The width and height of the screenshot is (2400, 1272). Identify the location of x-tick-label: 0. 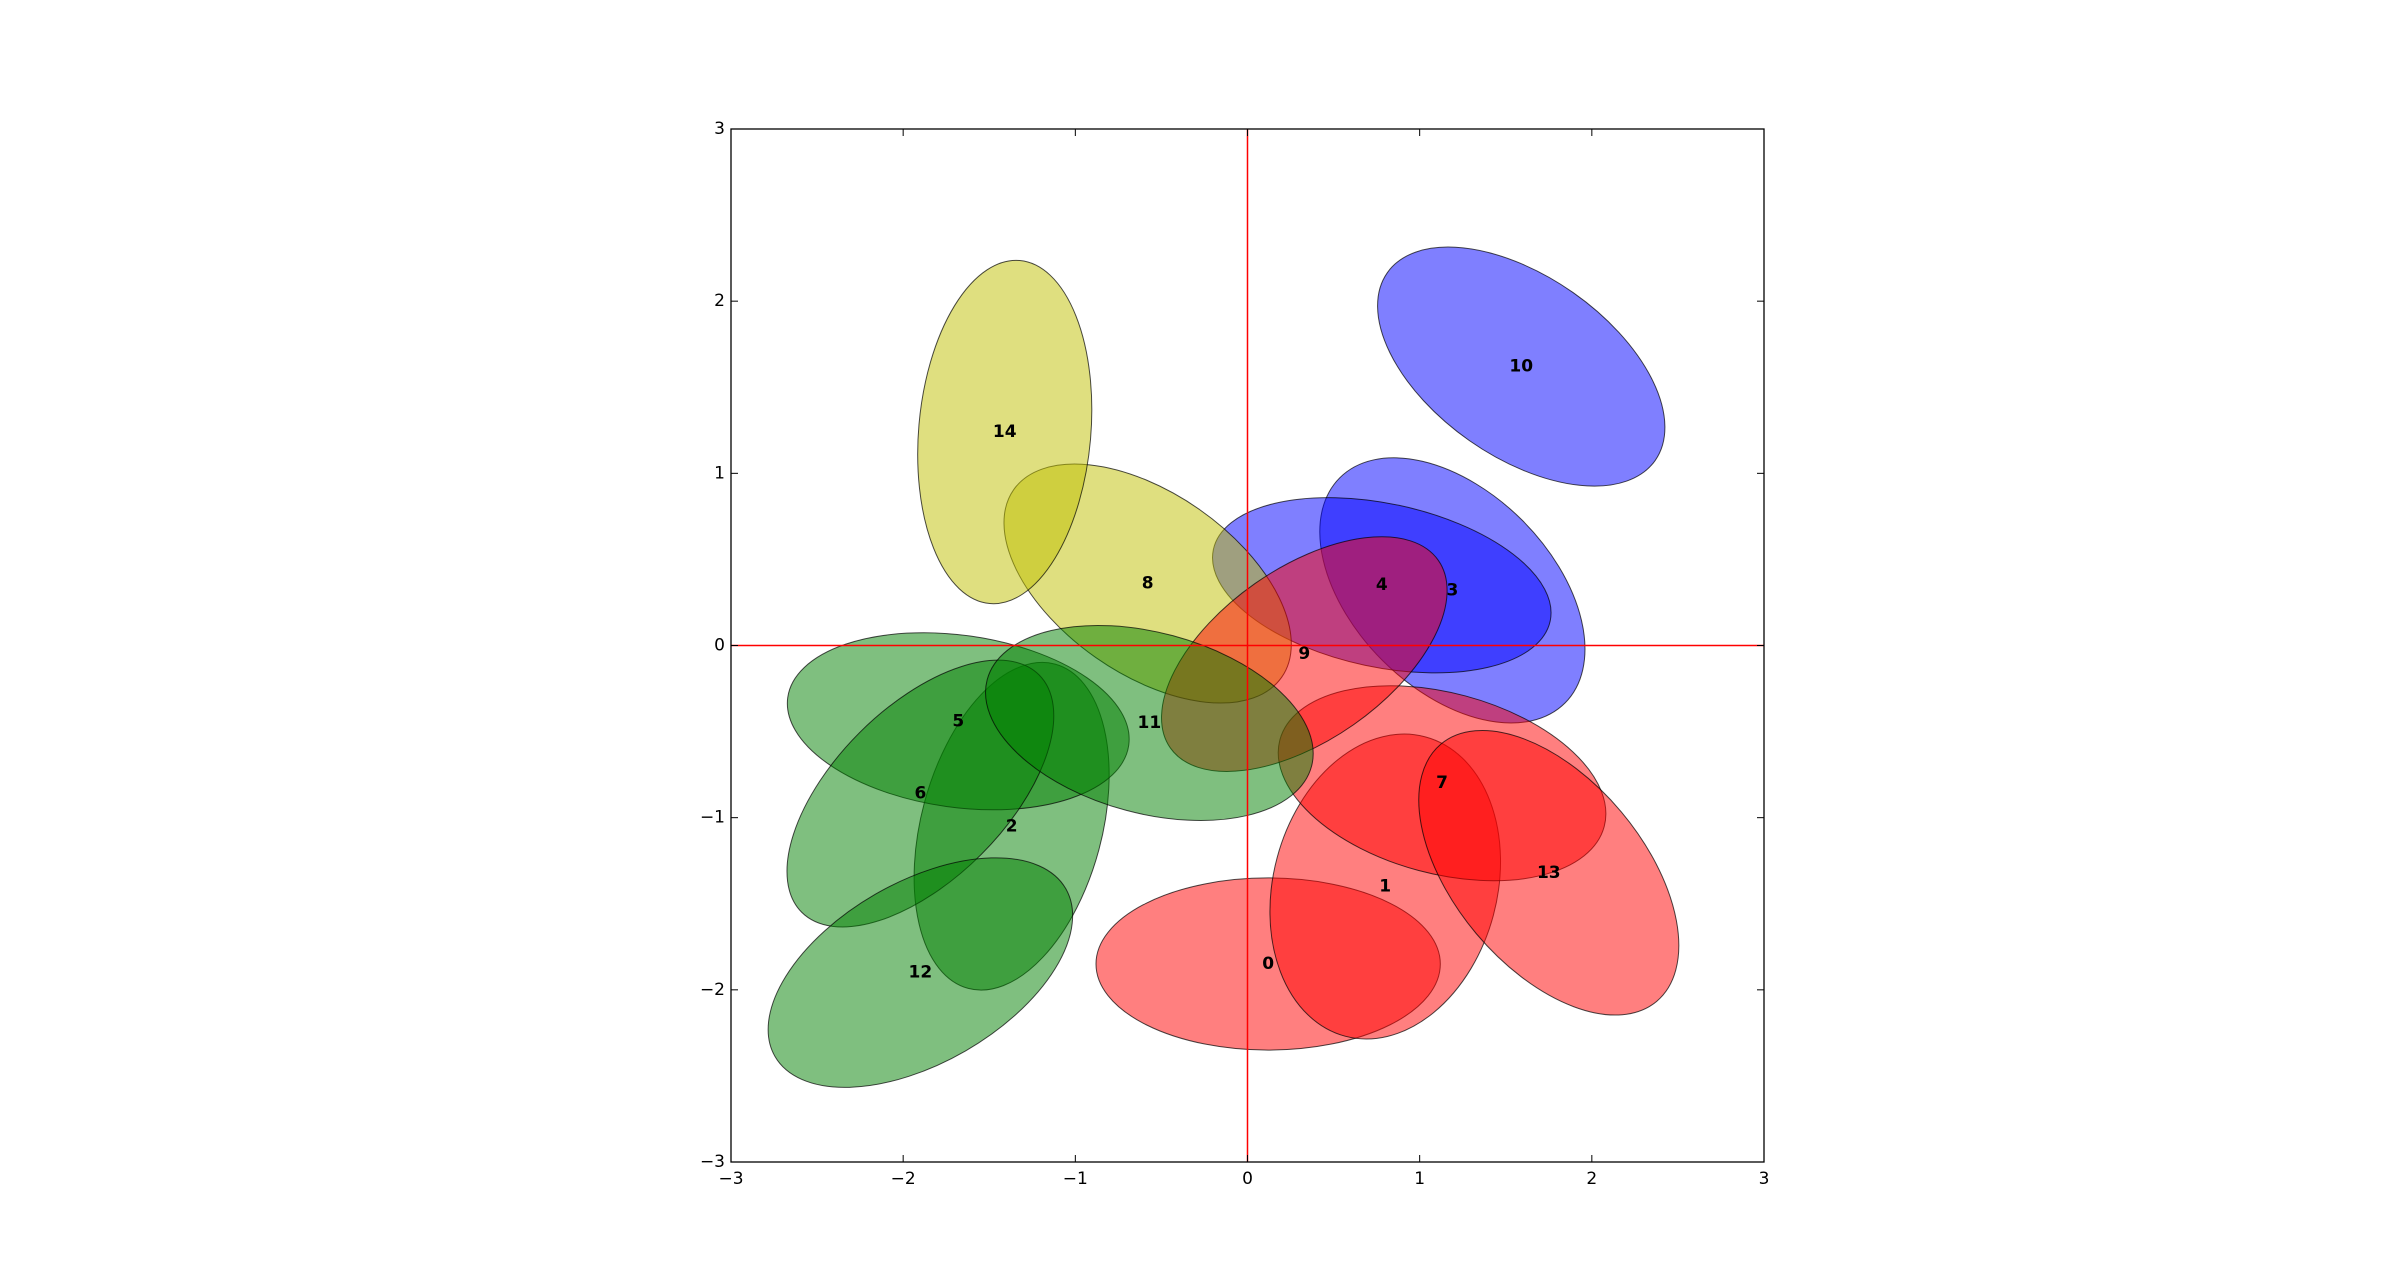
(1247, 1179).